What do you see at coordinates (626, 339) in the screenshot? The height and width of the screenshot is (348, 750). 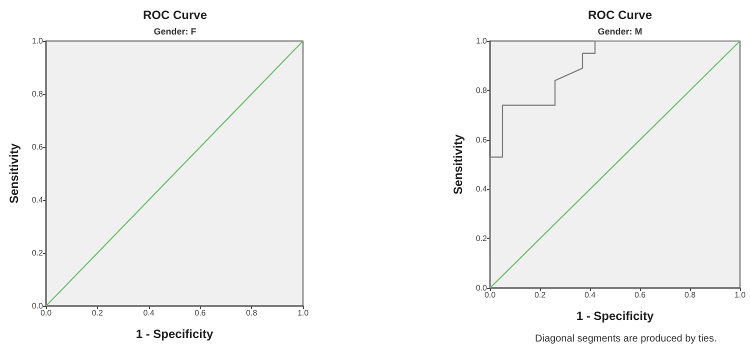 I see `text: Diagonal segments are produced by ties.` at bounding box center [626, 339].